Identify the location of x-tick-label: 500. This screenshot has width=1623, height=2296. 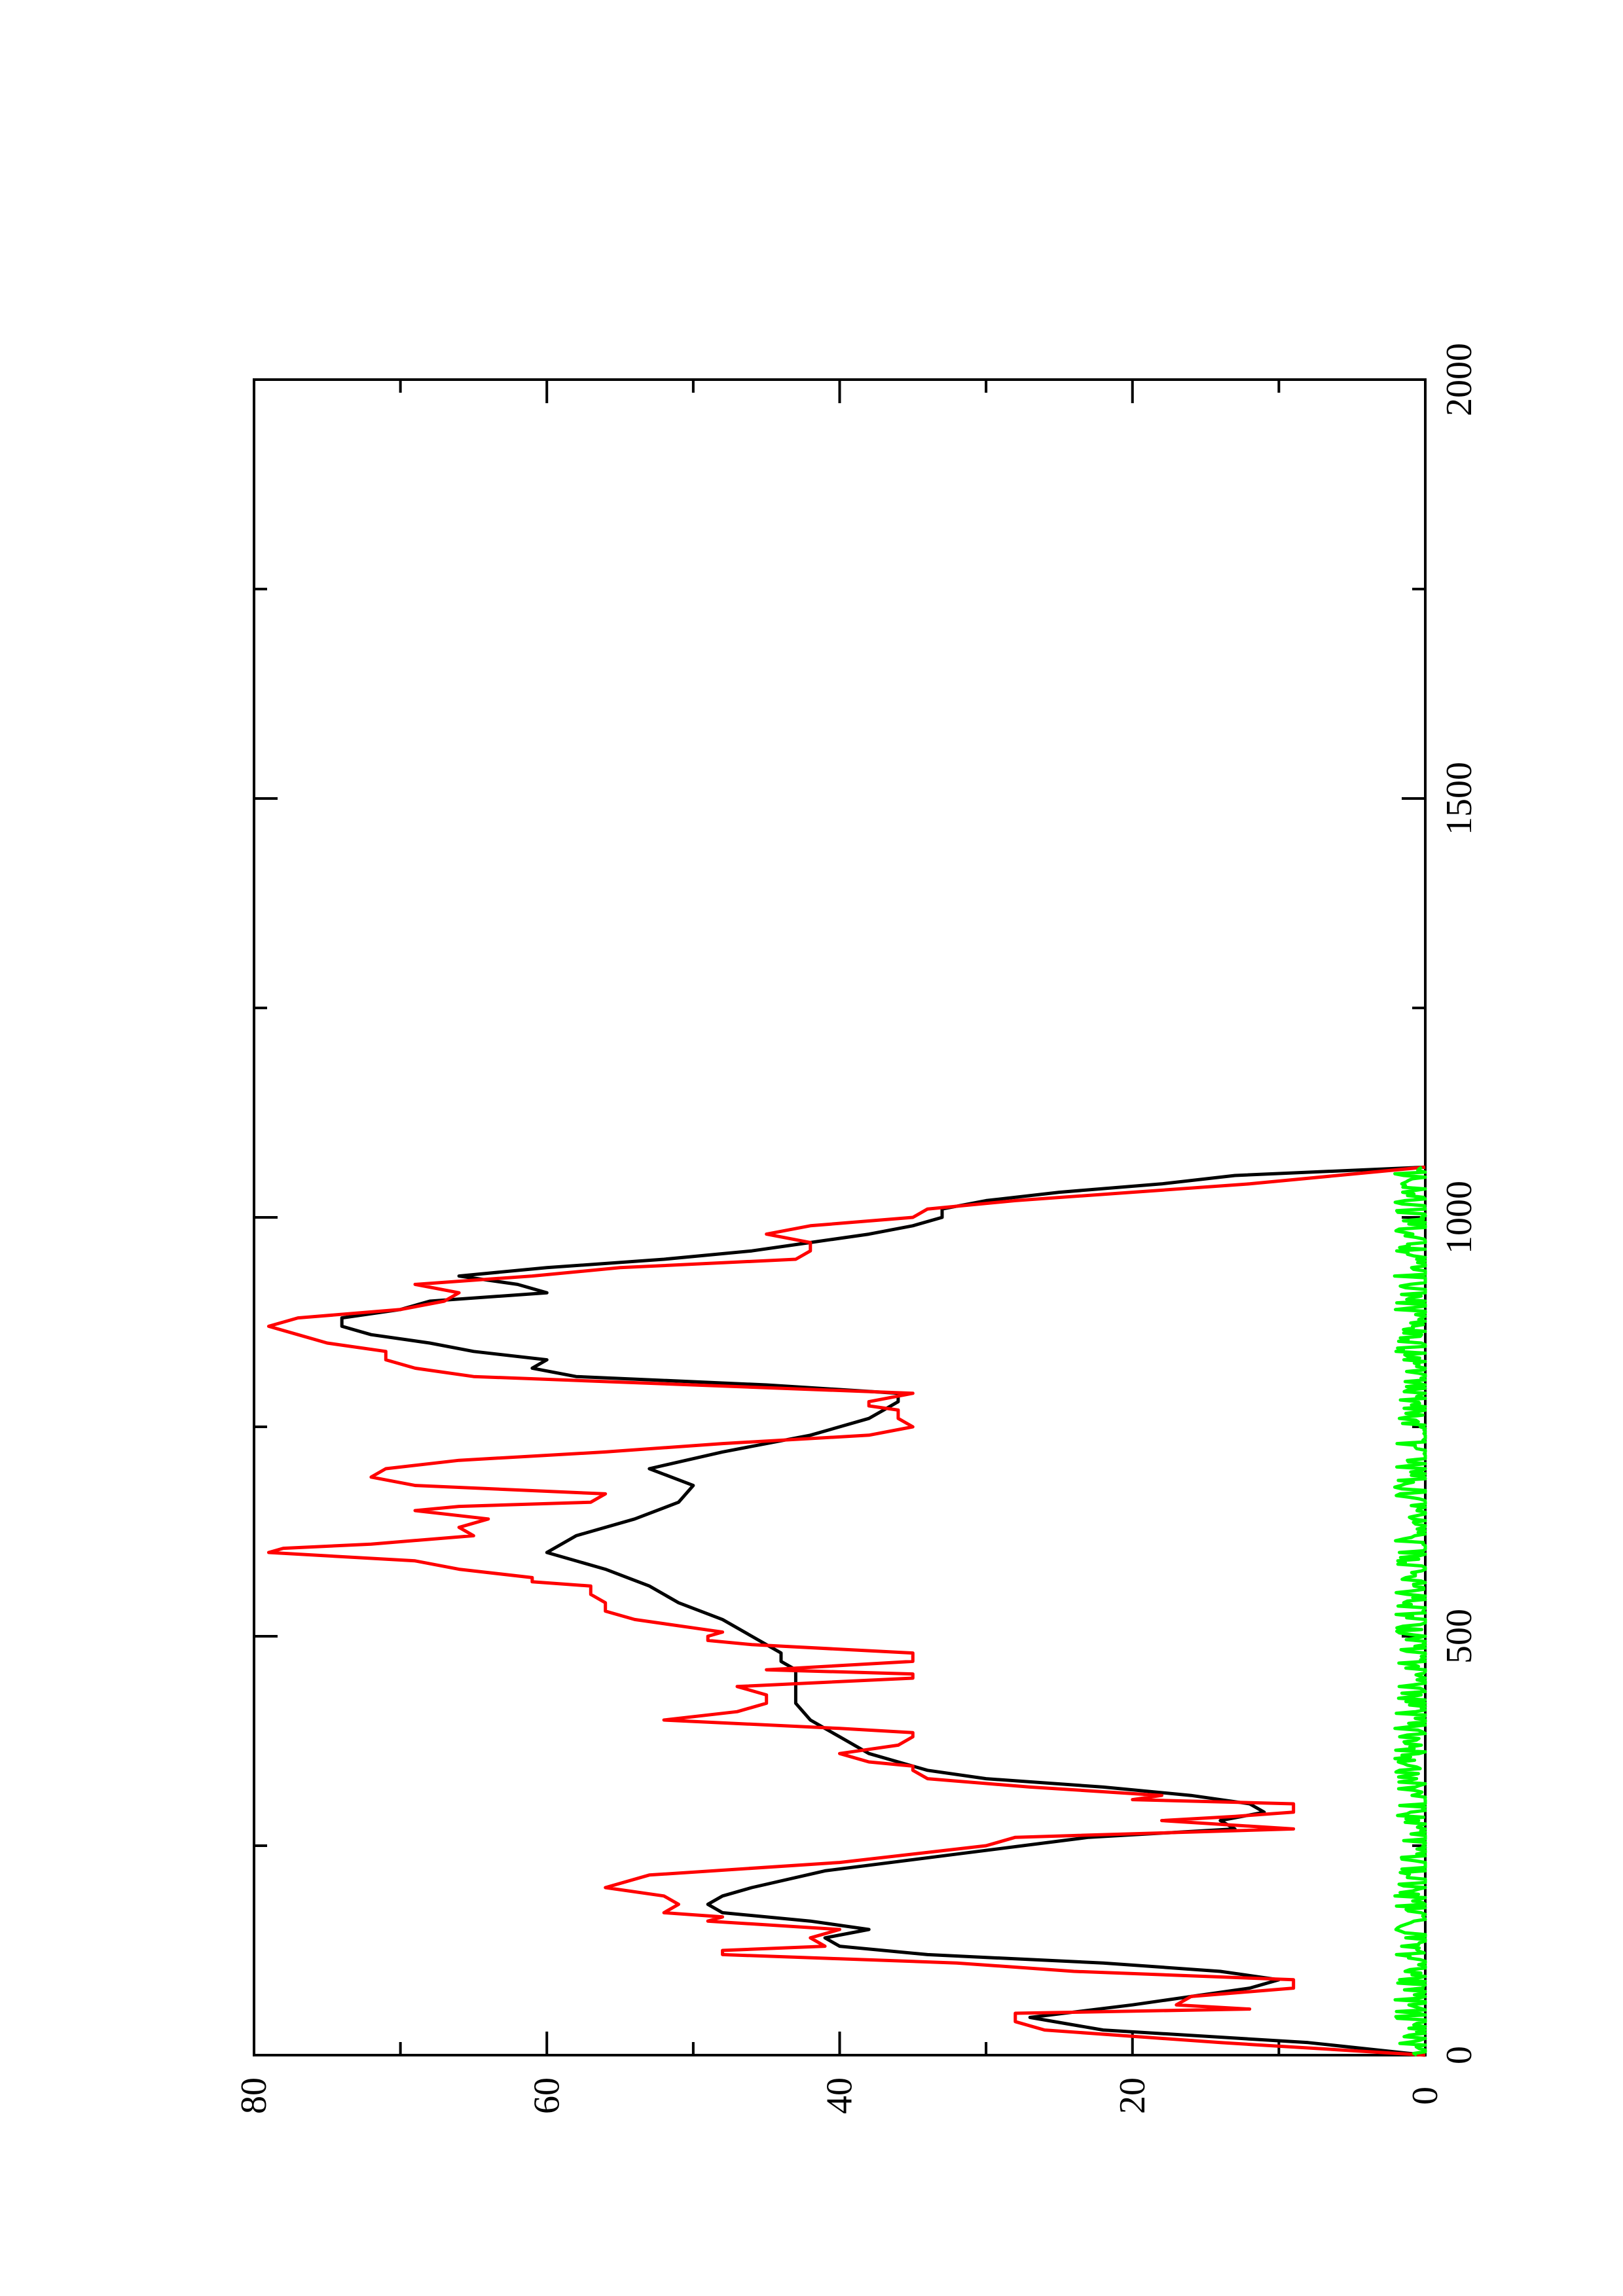
(1459, 1636).